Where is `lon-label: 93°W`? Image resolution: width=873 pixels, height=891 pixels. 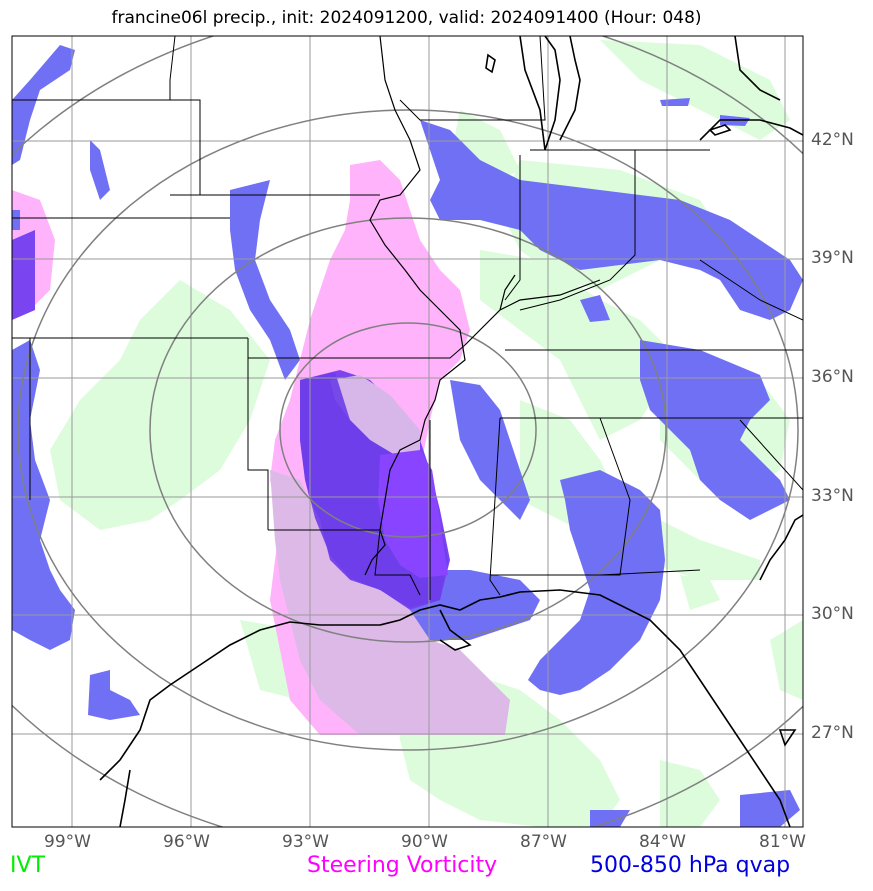 lon-label: 93°W is located at coordinates (305, 842).